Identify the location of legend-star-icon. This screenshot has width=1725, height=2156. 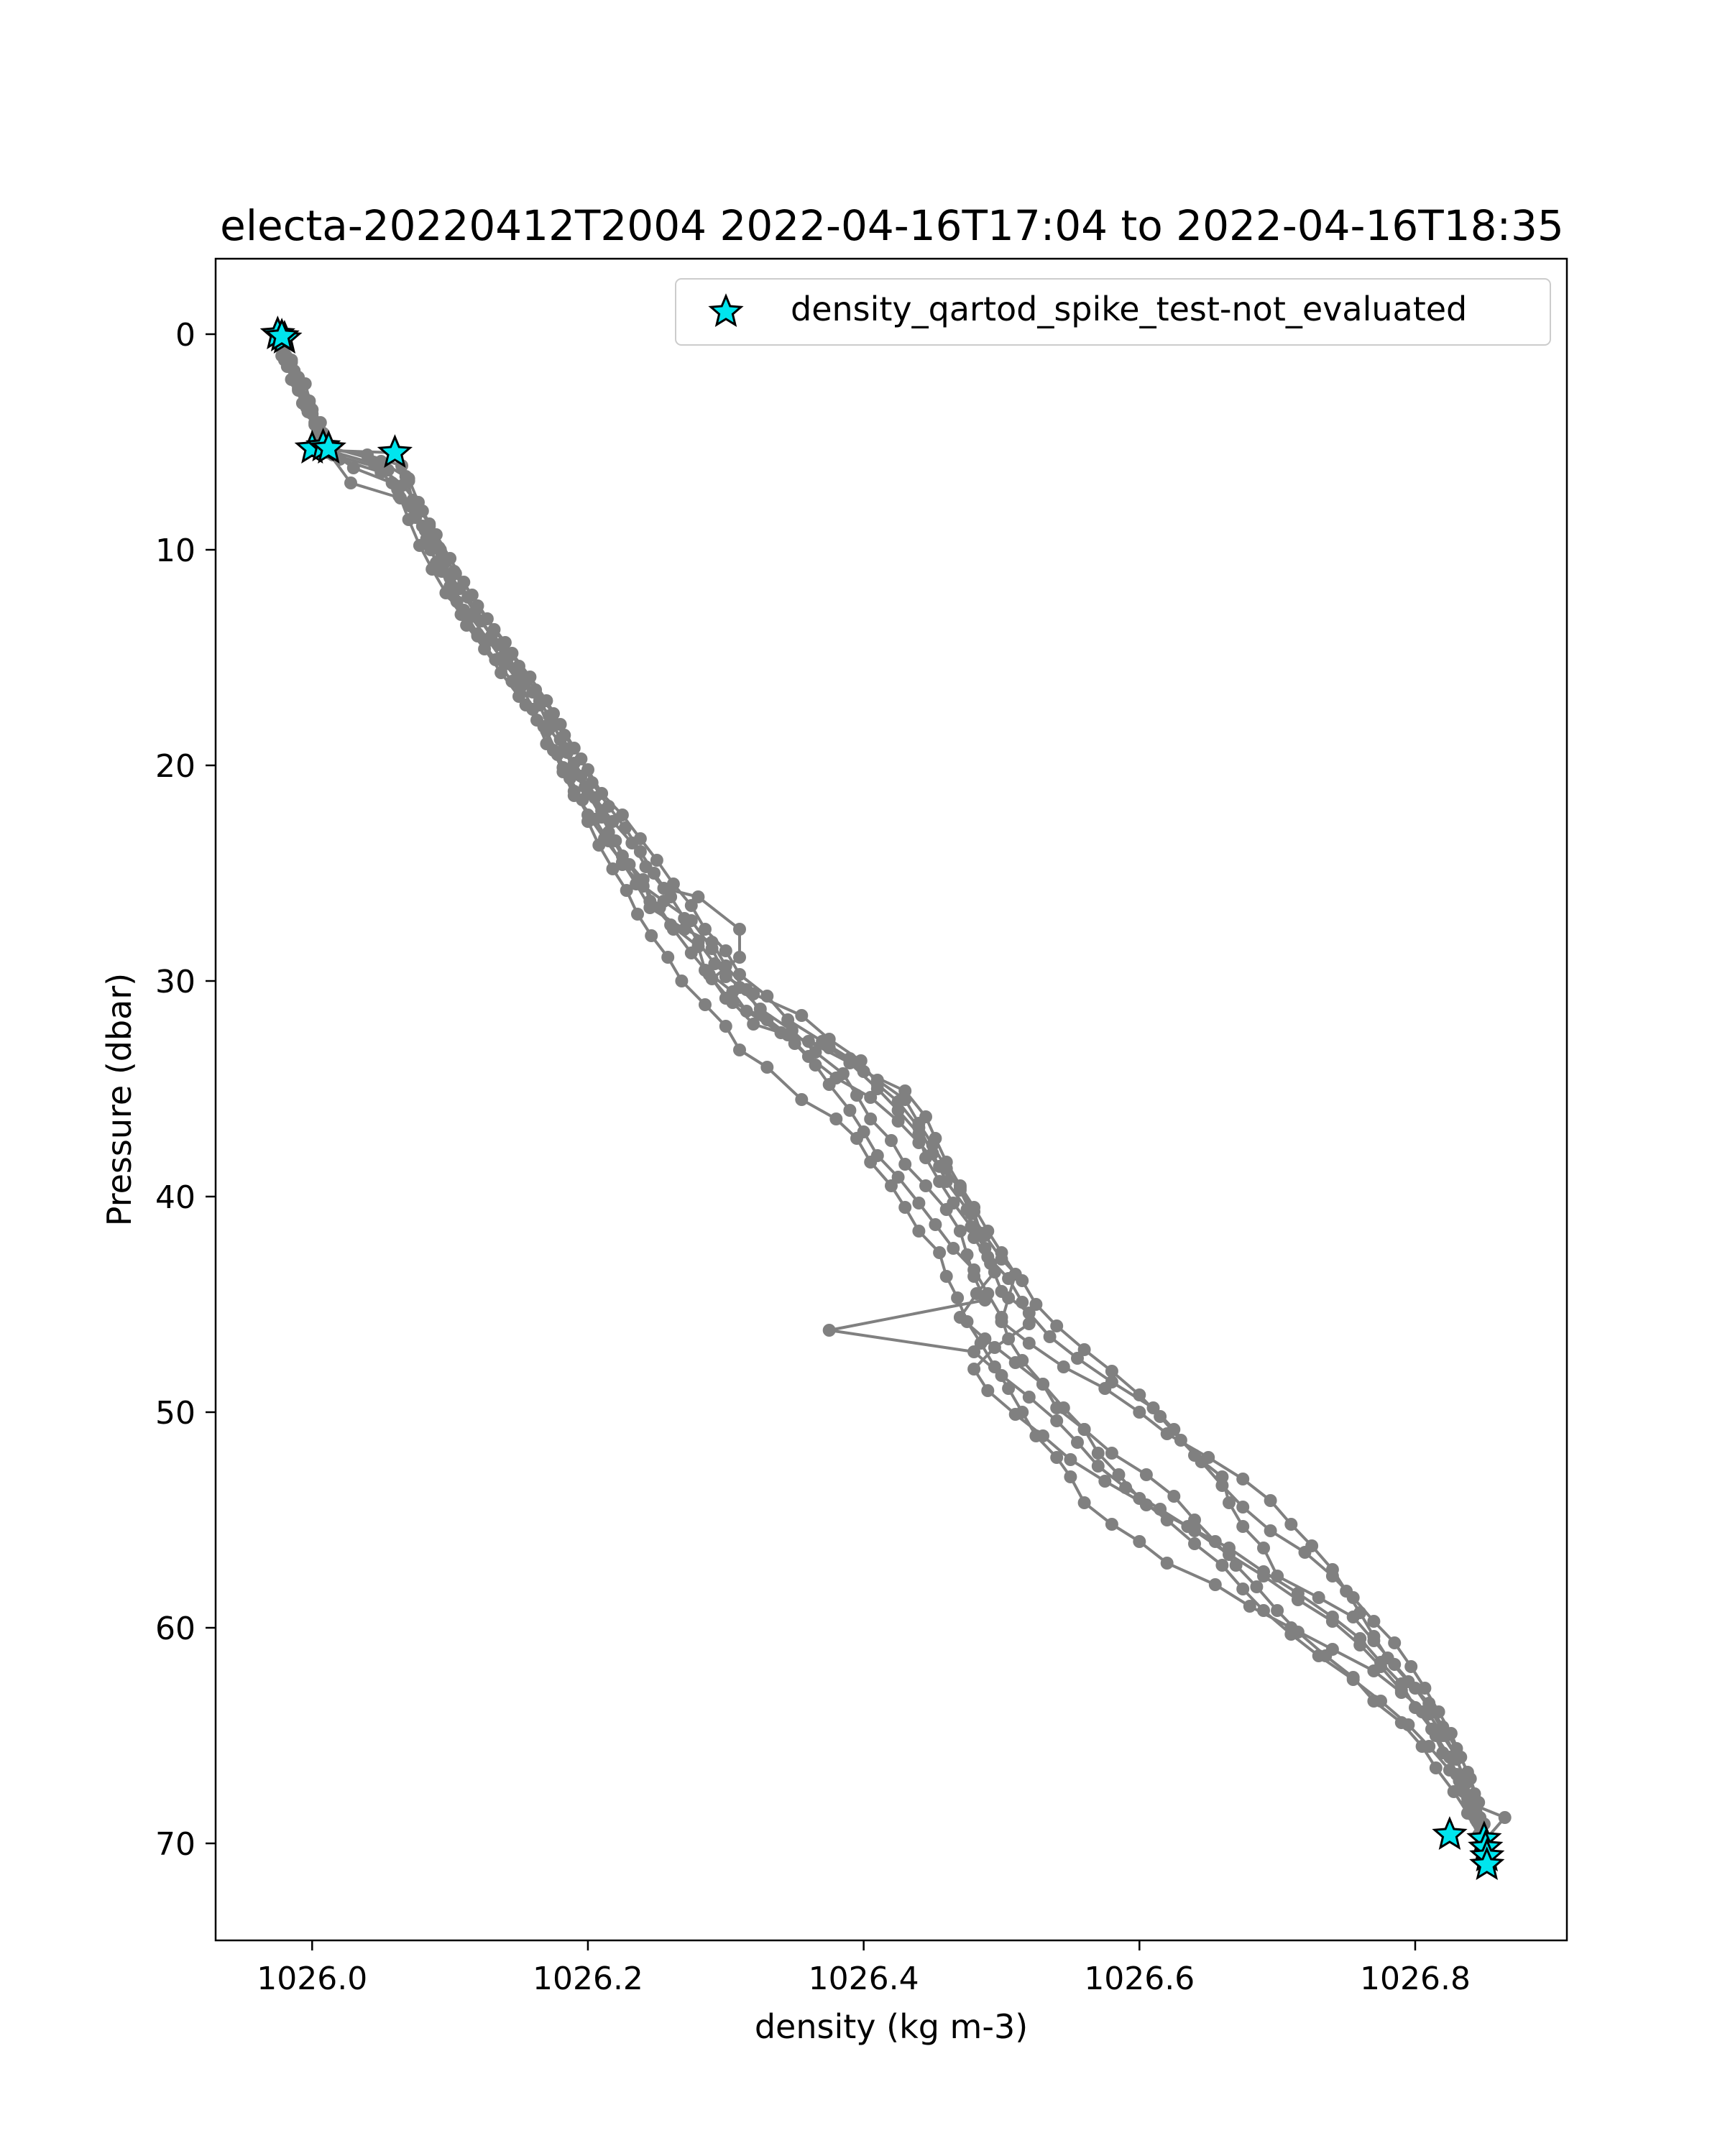
(726, 310).